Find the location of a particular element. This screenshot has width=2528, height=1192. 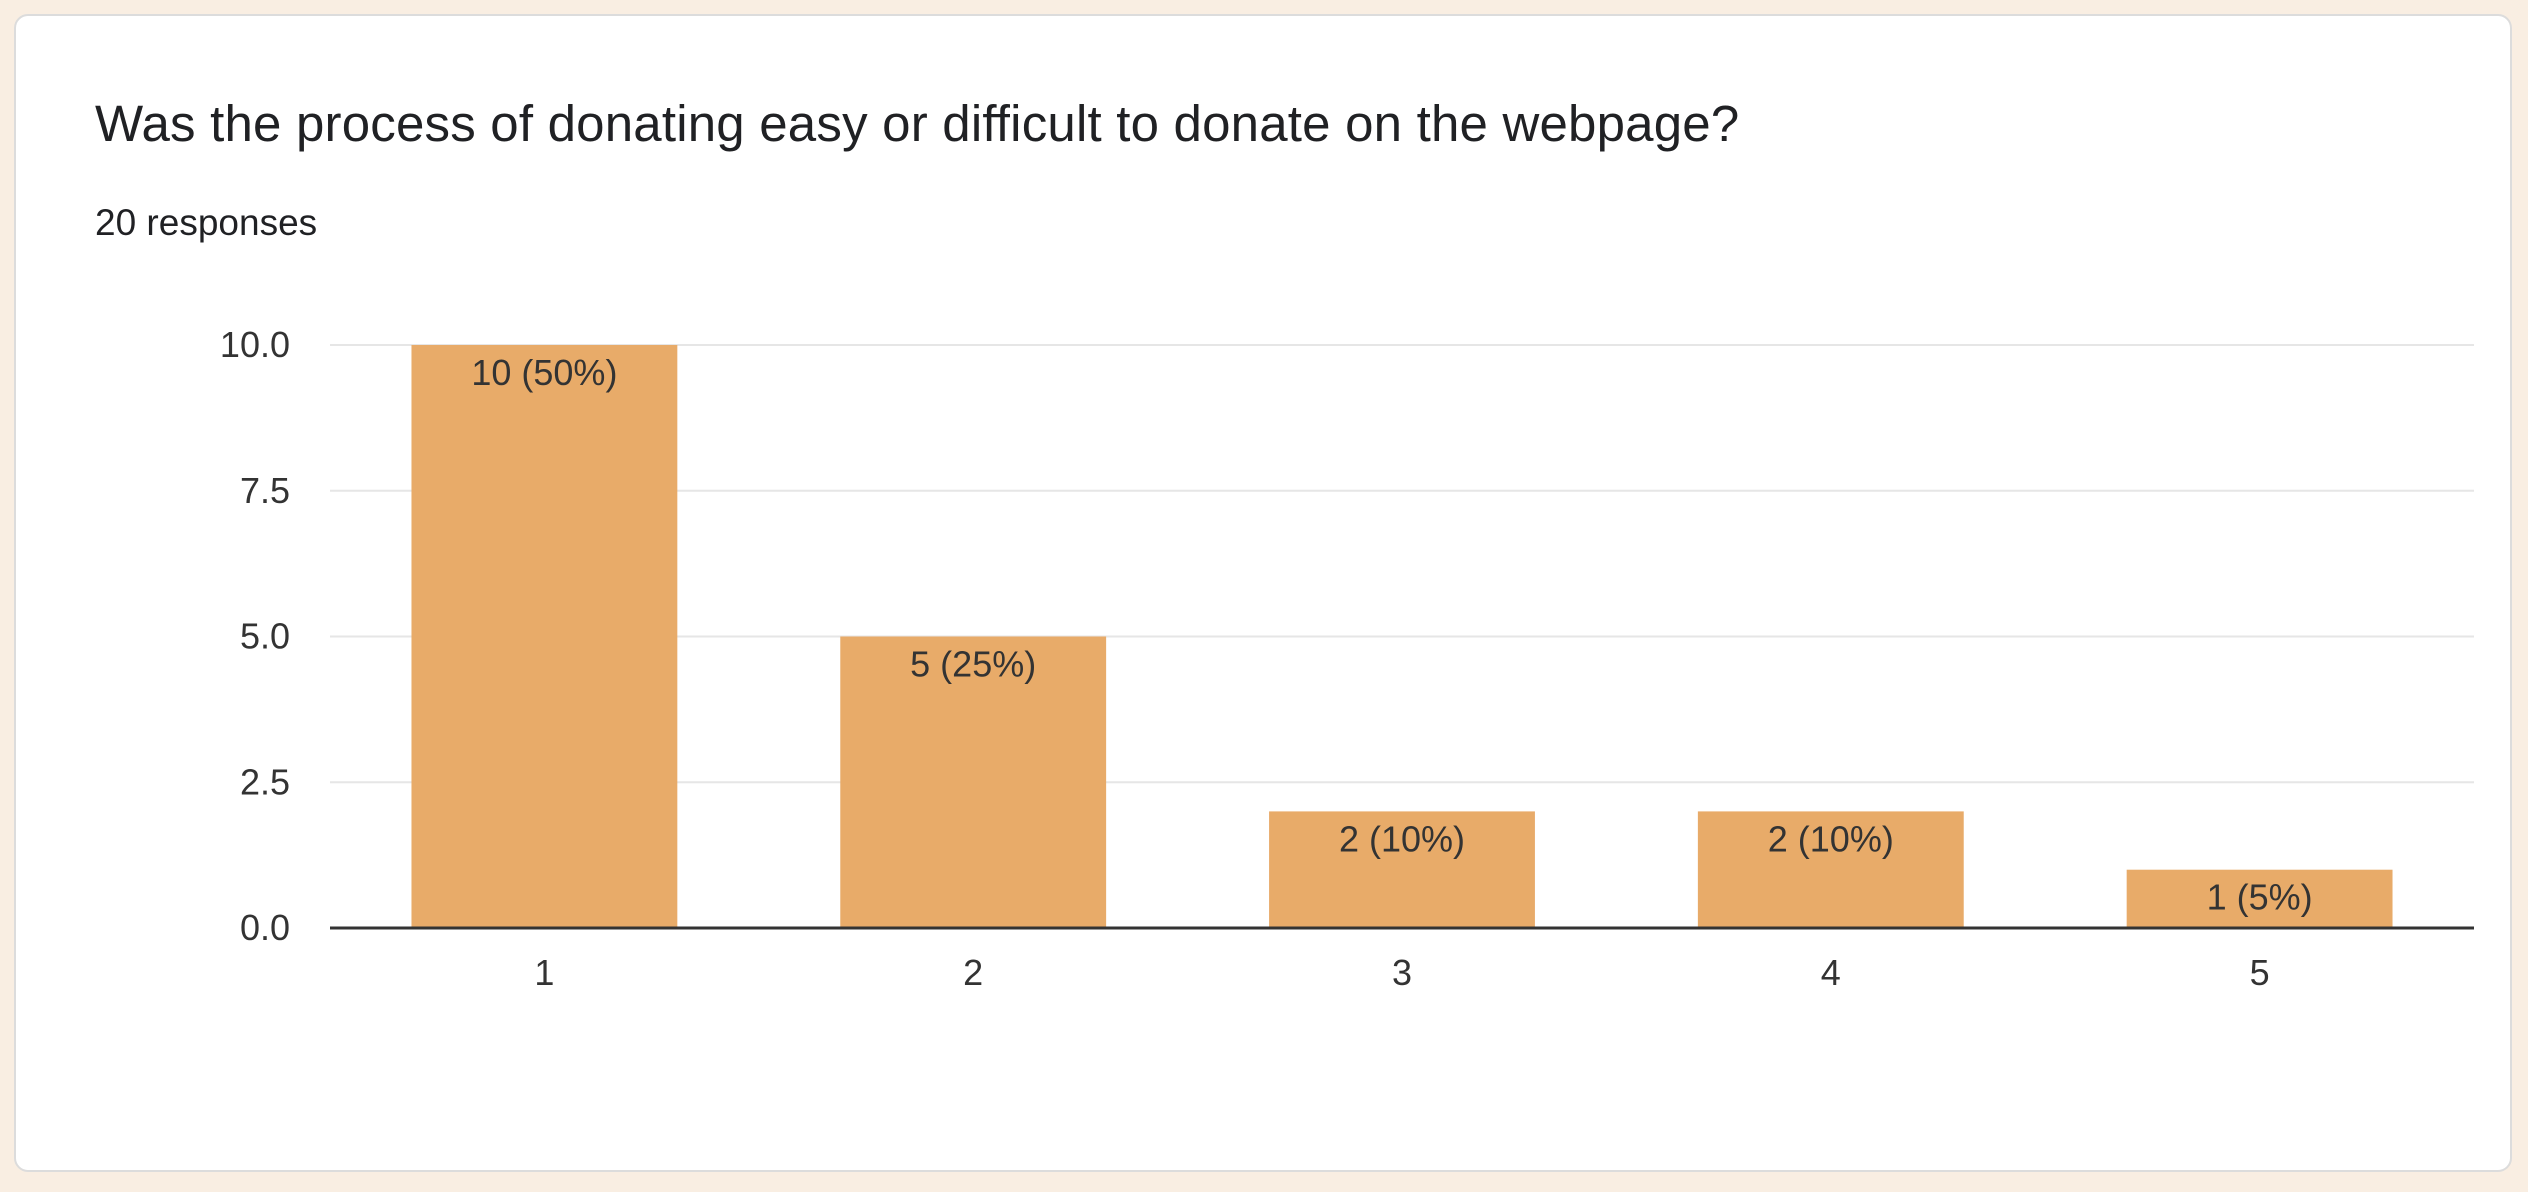

bar-data-label: 10 (50%) is located at coordinates (544, 372).